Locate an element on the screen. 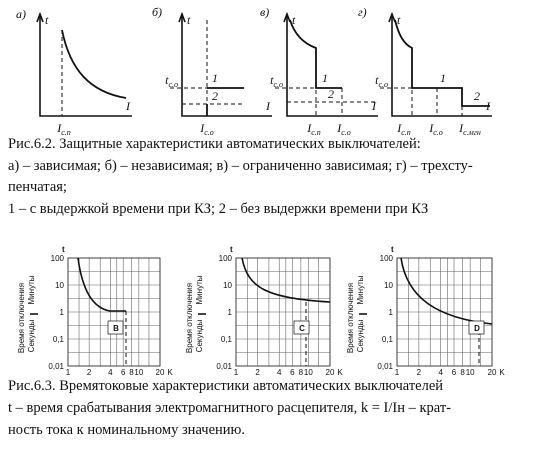 The height and width of the screenshot is (451, 540). panel-letter: б) is located at coordinates (157, 12).